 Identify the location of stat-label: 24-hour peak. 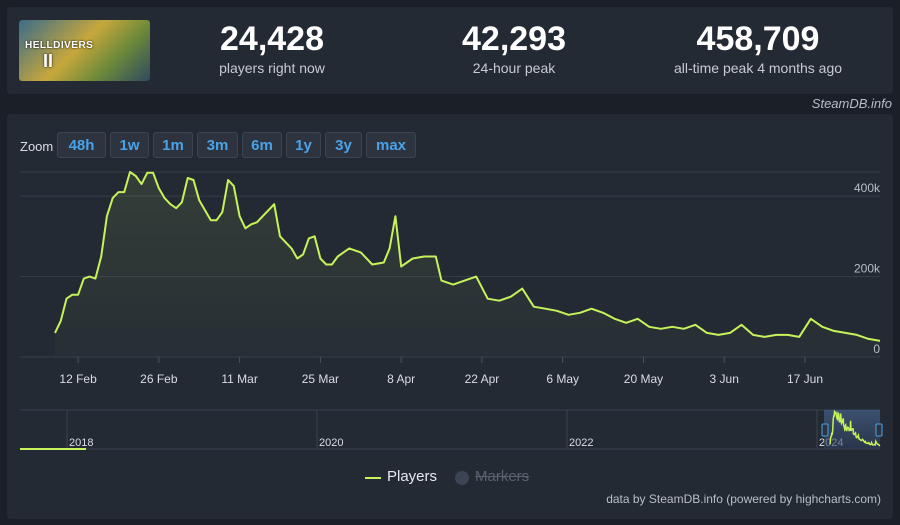
(514, 68).